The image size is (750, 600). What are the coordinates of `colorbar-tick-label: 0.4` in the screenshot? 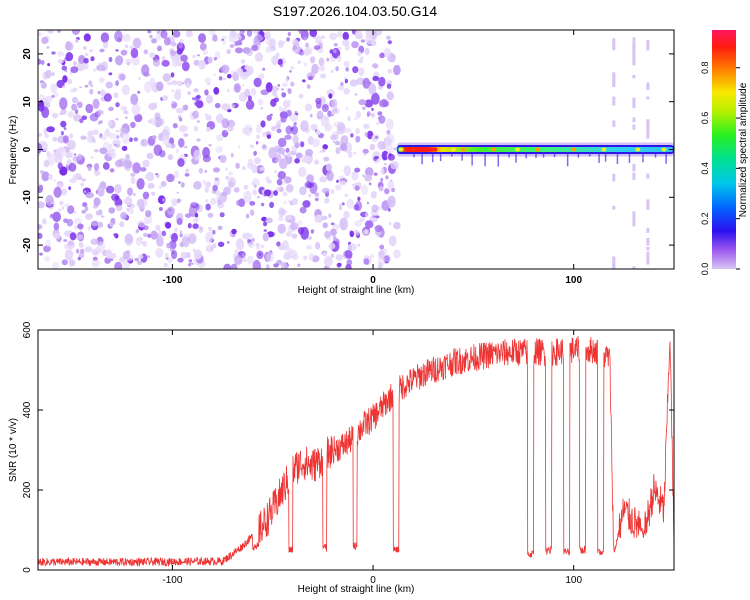 It's located at (705, 168).